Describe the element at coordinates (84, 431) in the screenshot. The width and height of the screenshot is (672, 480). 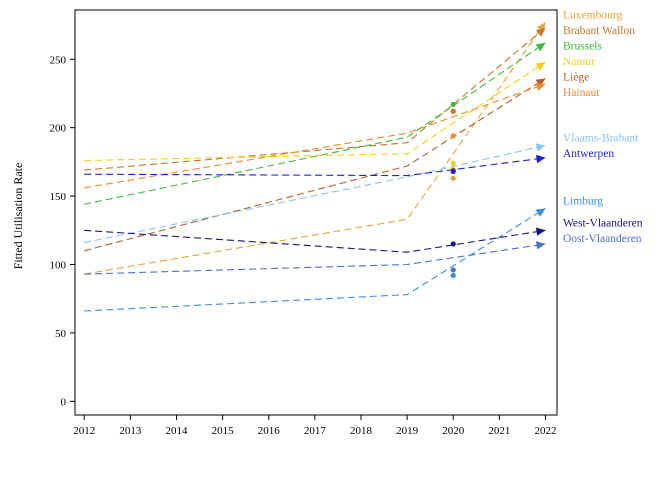
I see `x-tick-label: 2012` at that location.